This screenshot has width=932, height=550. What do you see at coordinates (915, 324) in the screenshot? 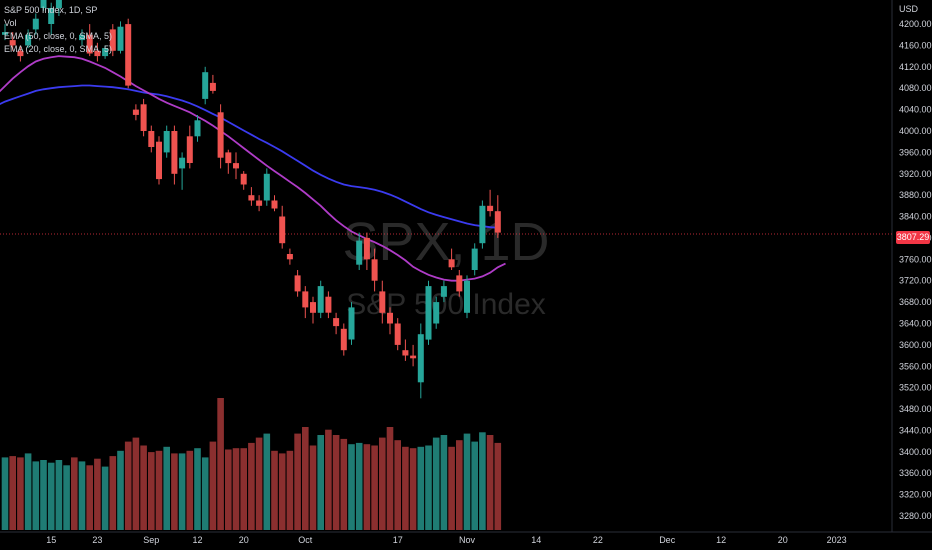
I see `price-tick-label: 3640.00` at bounding box center [915, 324].